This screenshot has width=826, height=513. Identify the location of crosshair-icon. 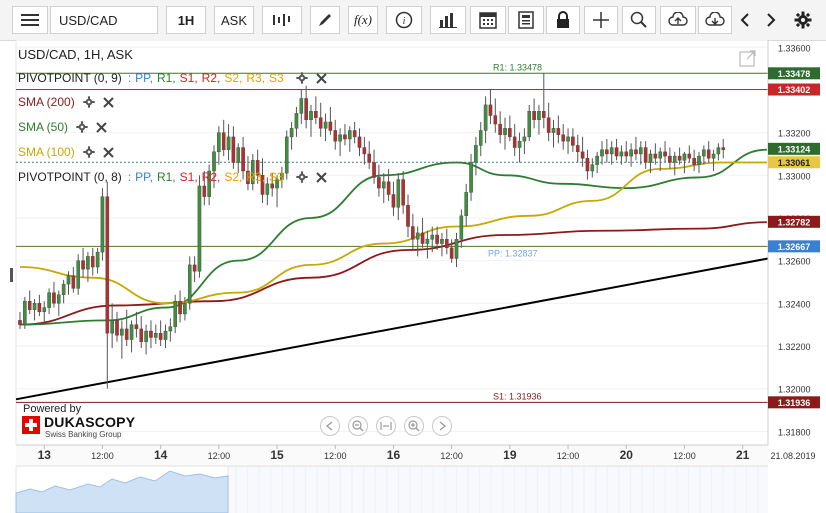
(601, 20).